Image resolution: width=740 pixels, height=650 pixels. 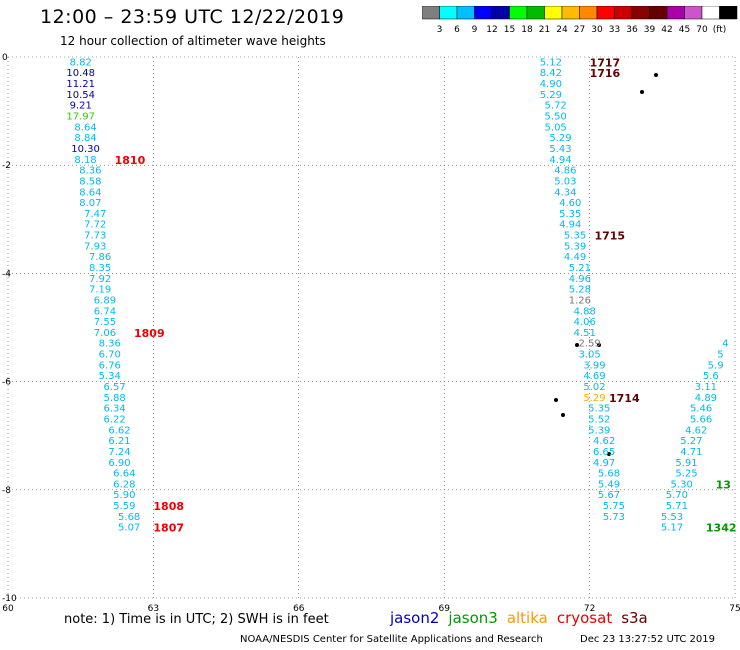 What do you see at coordinates (691, 441) in the screenshot?
I see `wave-height-value: 5.27` at bounding box center [691, 441].